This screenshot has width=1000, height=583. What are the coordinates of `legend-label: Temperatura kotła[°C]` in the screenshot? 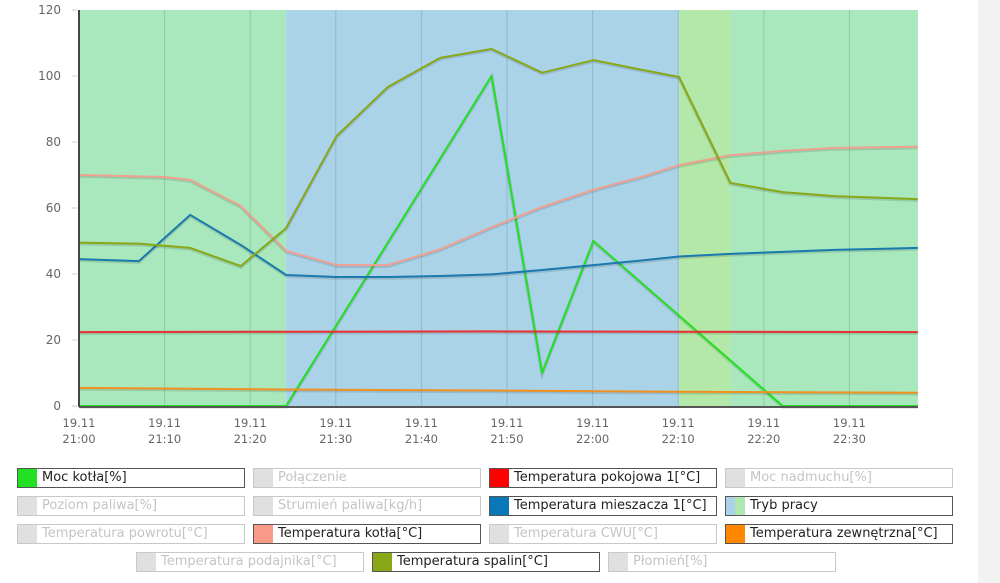 It's located at (350, 533).